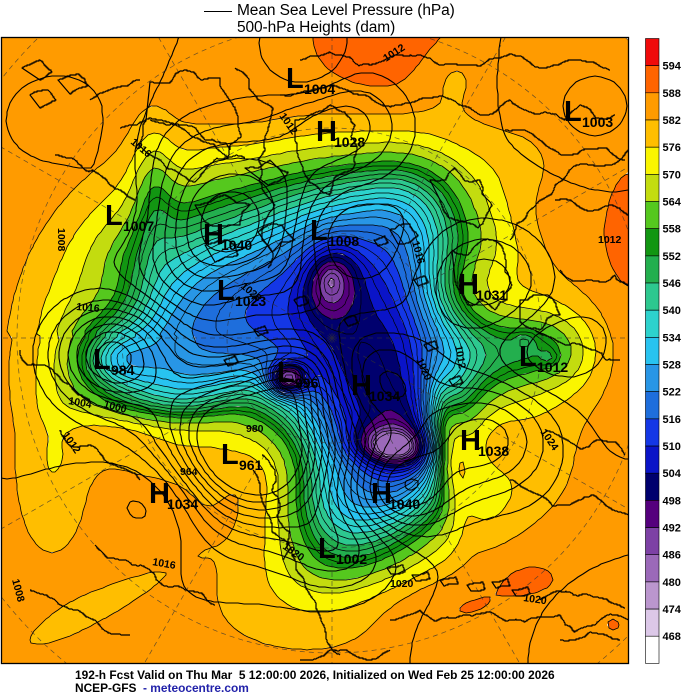 This screenshot has width=681, height=700. Describe the element at coordinates (255, 429) in the screenshot. I see `svg-text: 980` at that location.